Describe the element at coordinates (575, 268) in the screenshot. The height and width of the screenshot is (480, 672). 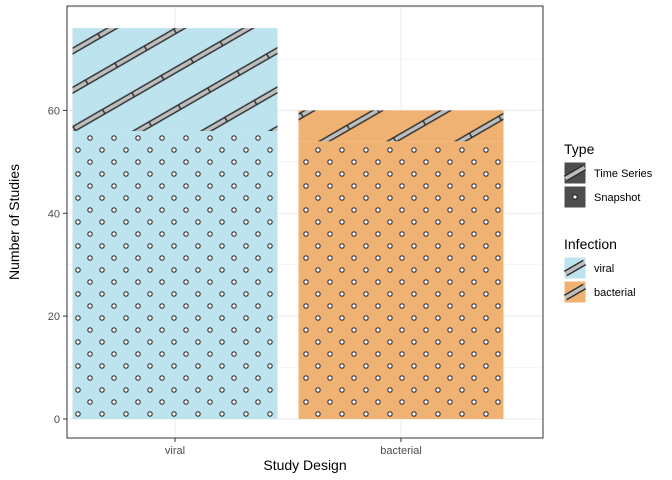
I see `legend-key-viral` at that location.